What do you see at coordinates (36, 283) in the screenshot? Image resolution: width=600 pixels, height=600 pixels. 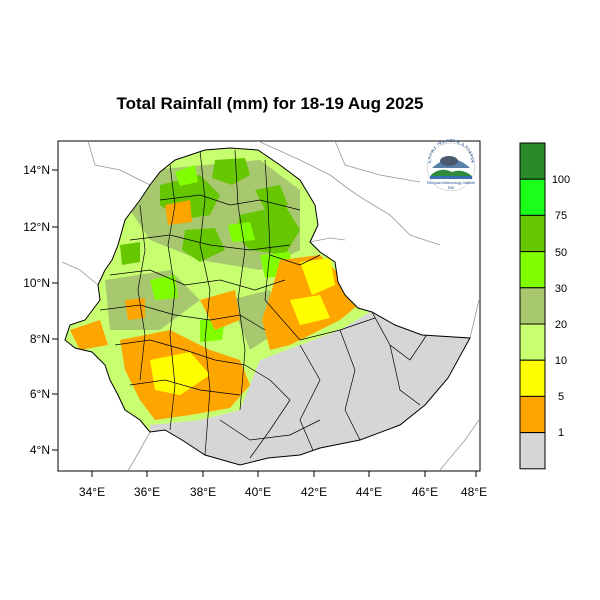 I see `y-tick-label: 10°N` at bounding box center [36, 283].